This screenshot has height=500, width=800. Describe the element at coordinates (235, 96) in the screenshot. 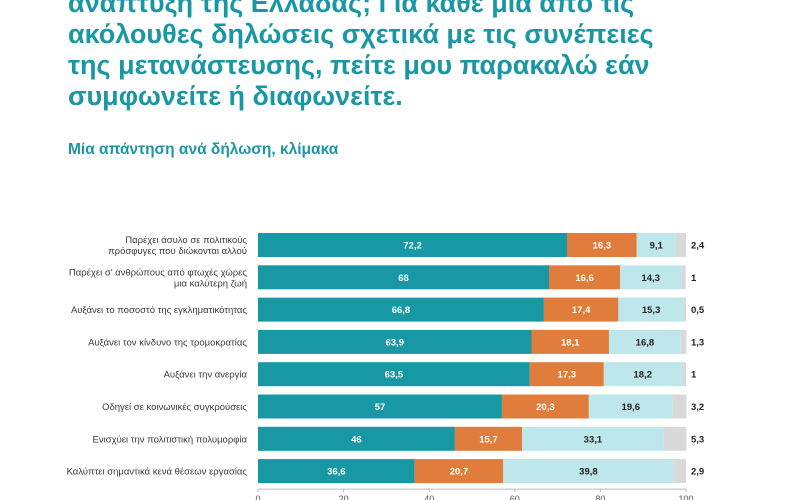

I see `title-line: συμφωνείτε ή διαφωνείτε.` at that location.